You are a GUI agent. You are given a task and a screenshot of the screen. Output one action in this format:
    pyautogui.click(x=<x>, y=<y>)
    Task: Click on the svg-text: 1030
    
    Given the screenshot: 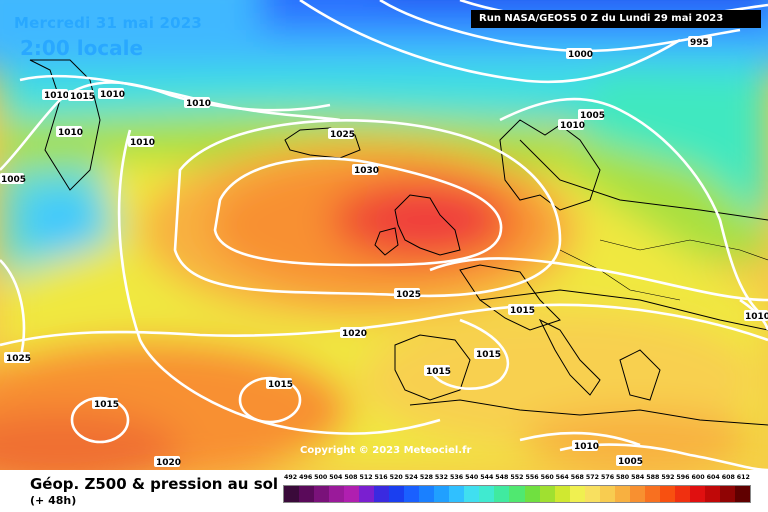 What is the action you would take?
    pyautogui.click(x=366, y=171)
    